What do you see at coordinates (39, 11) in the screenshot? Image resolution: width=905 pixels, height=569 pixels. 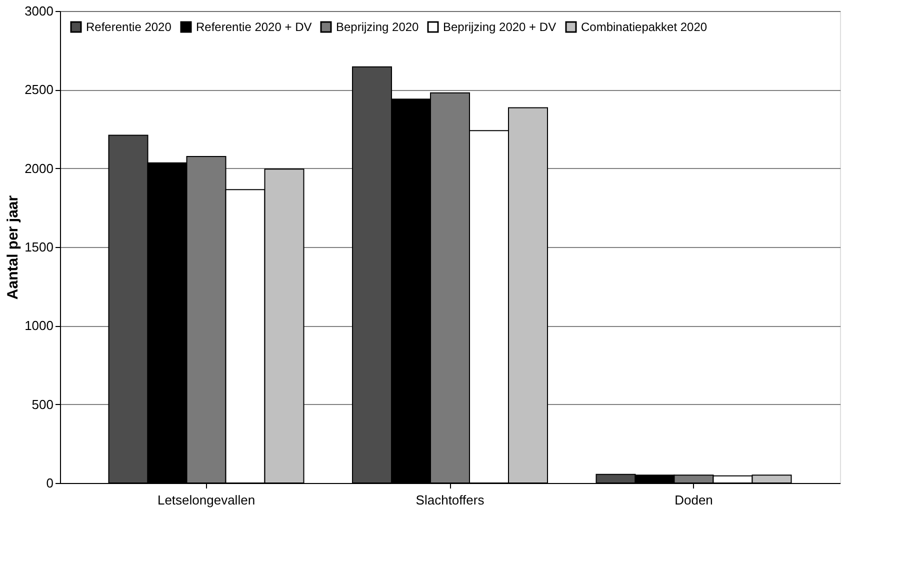 I see `y-tick-label: 3000` at bounding box center [39, 11].